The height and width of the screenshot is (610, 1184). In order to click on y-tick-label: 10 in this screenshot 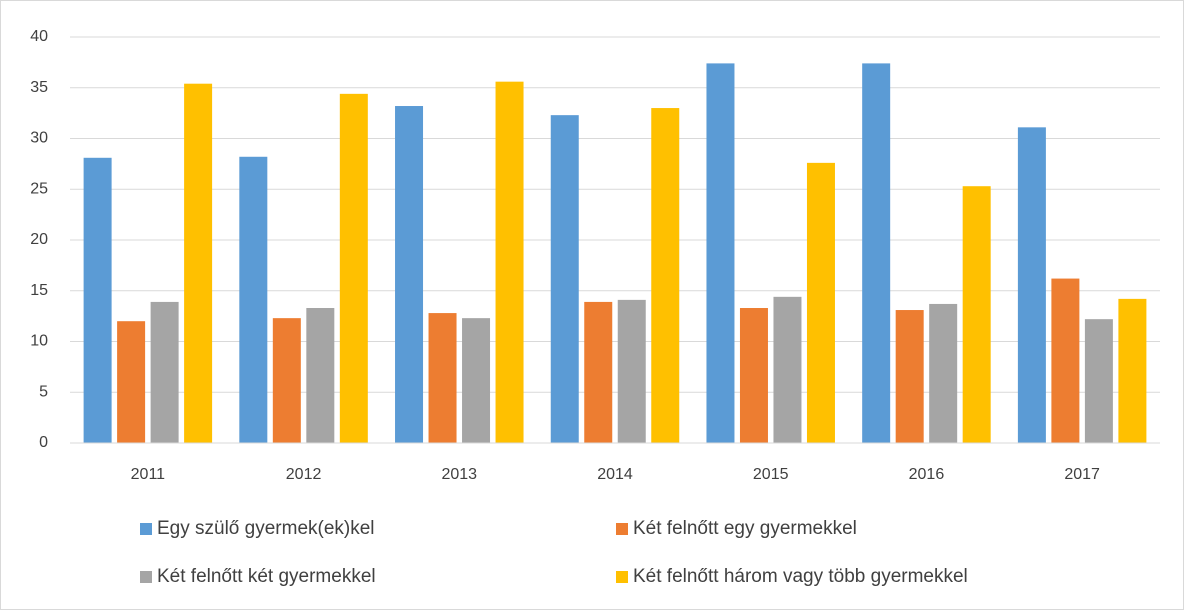, I will do `click(39, 341)`.